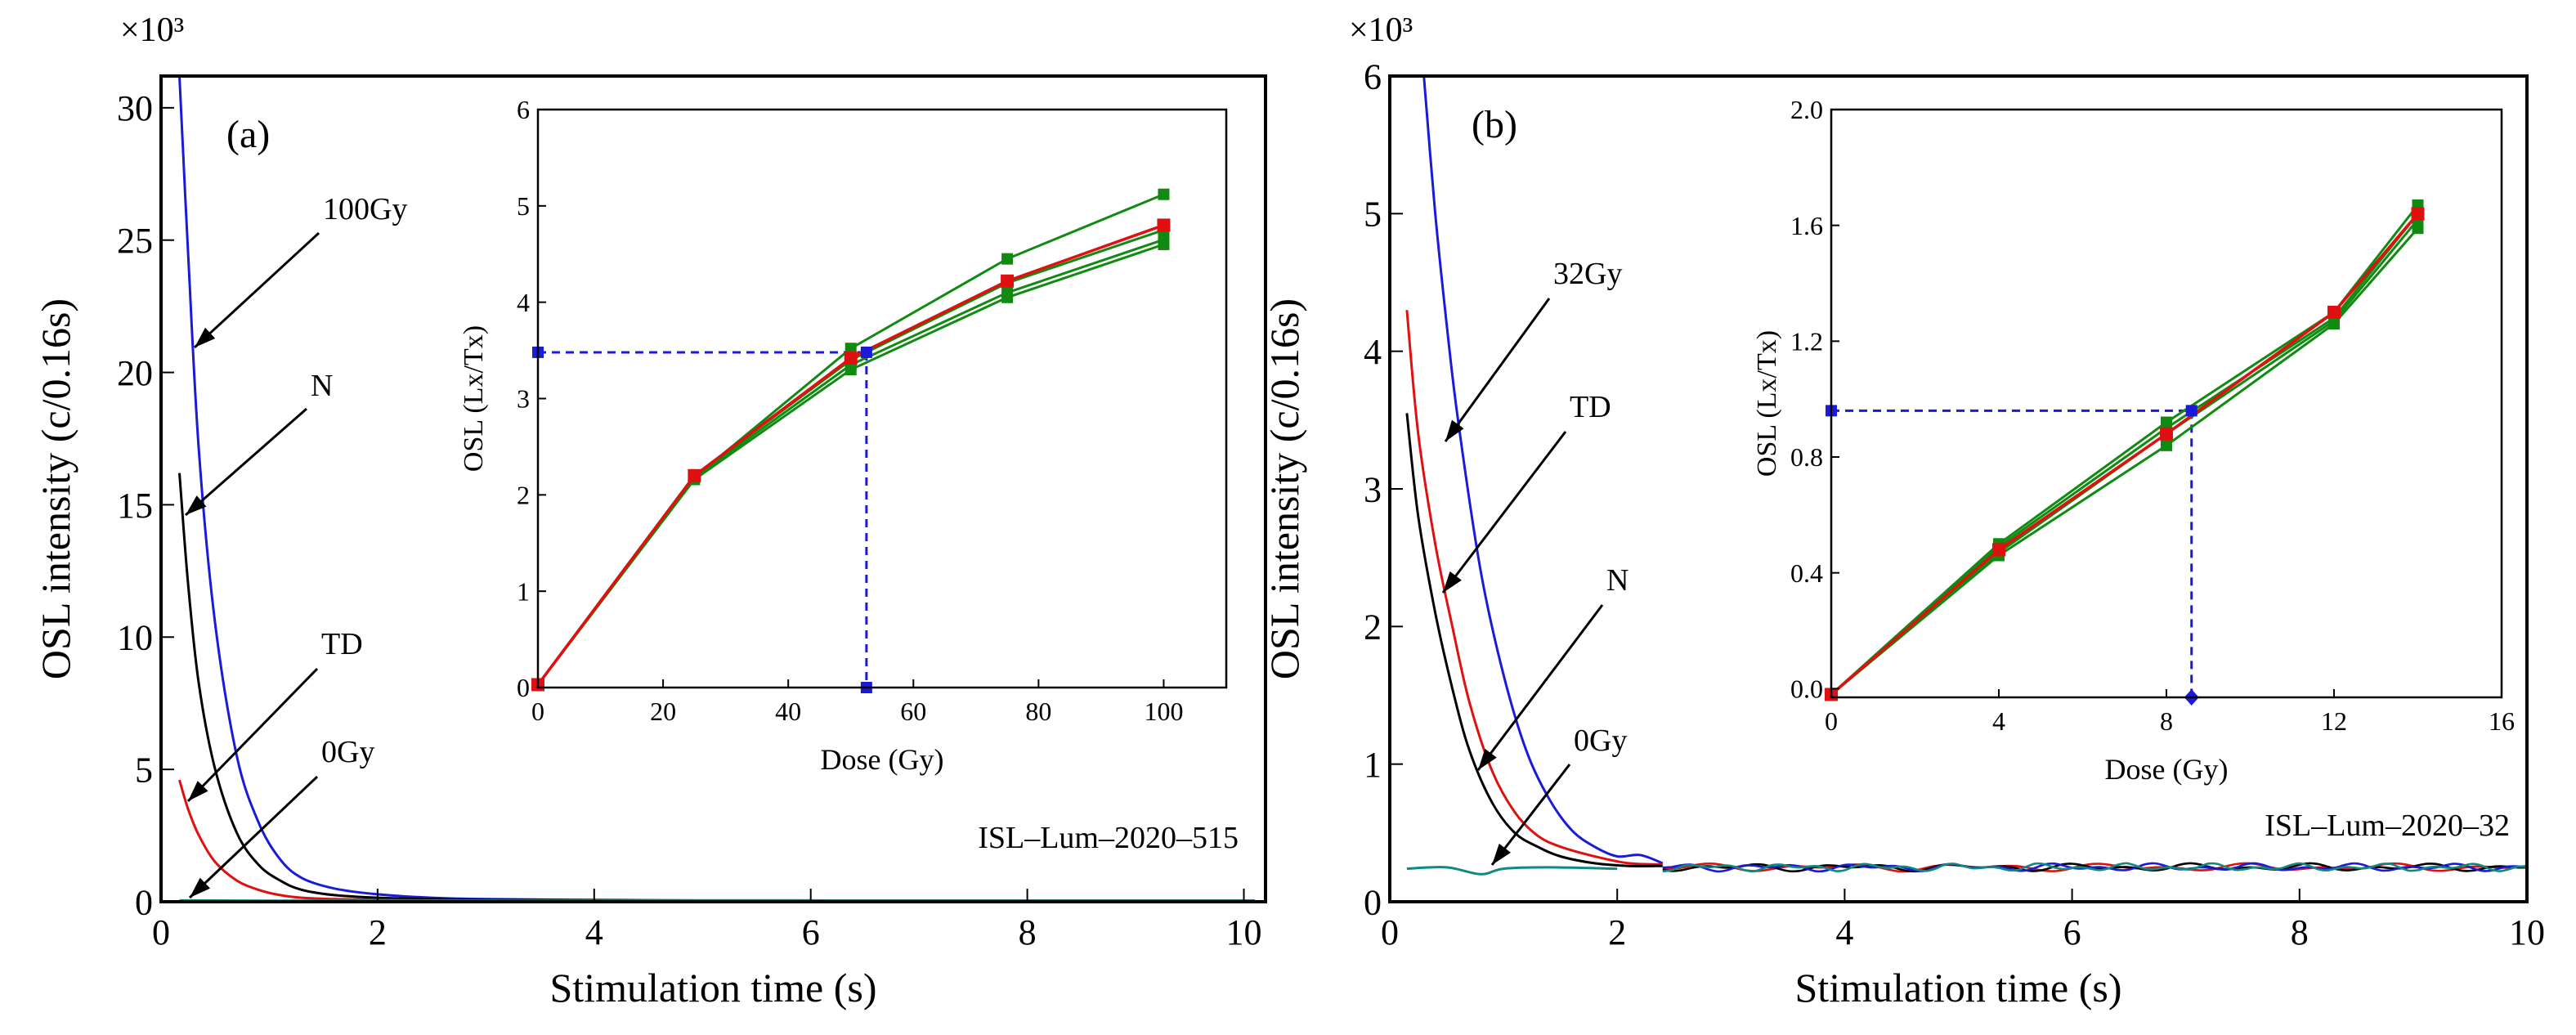 The width and height of the screenshot is (2576, 1035). Describe the element at coordinates (788, 711) in the screenshot. I see `inset-x-tick-label: 40` at that location.